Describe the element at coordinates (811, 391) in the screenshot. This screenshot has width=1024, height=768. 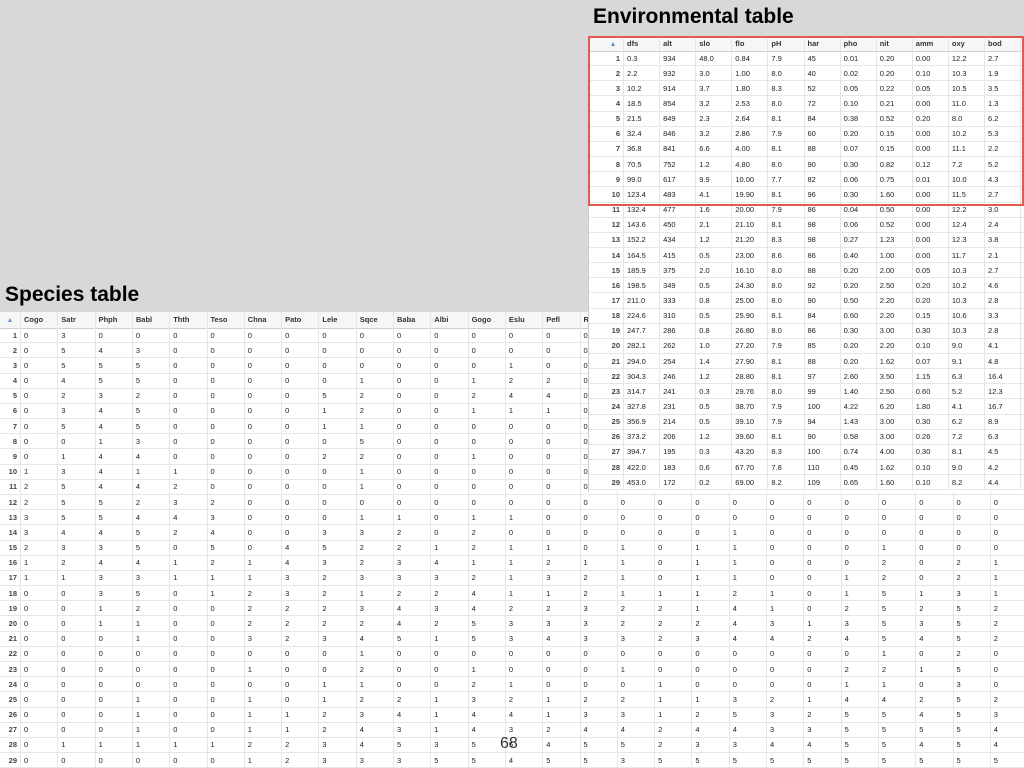
I see `table-cell: 99` at that location.